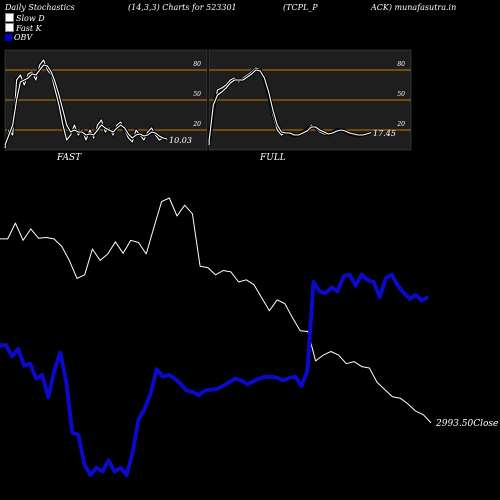 This screenshot has height=500, width=500. Describe the element at coordinates (30, 18) in the screenshot. I see `legend-label-slow-d: Slow D` at that location.